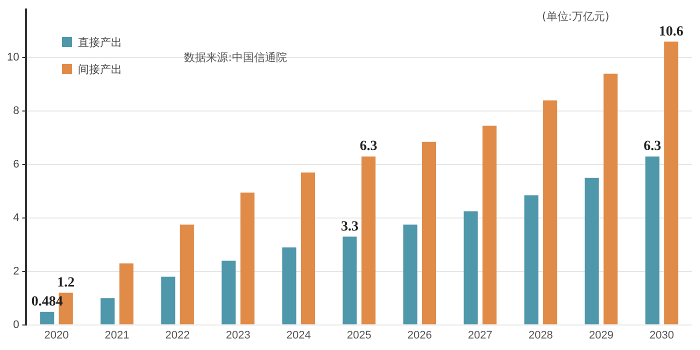  What do you see at coordinates (671, 32) in the screenshot?
I see `data-label: 10.6` at bounding box center [671, 32].